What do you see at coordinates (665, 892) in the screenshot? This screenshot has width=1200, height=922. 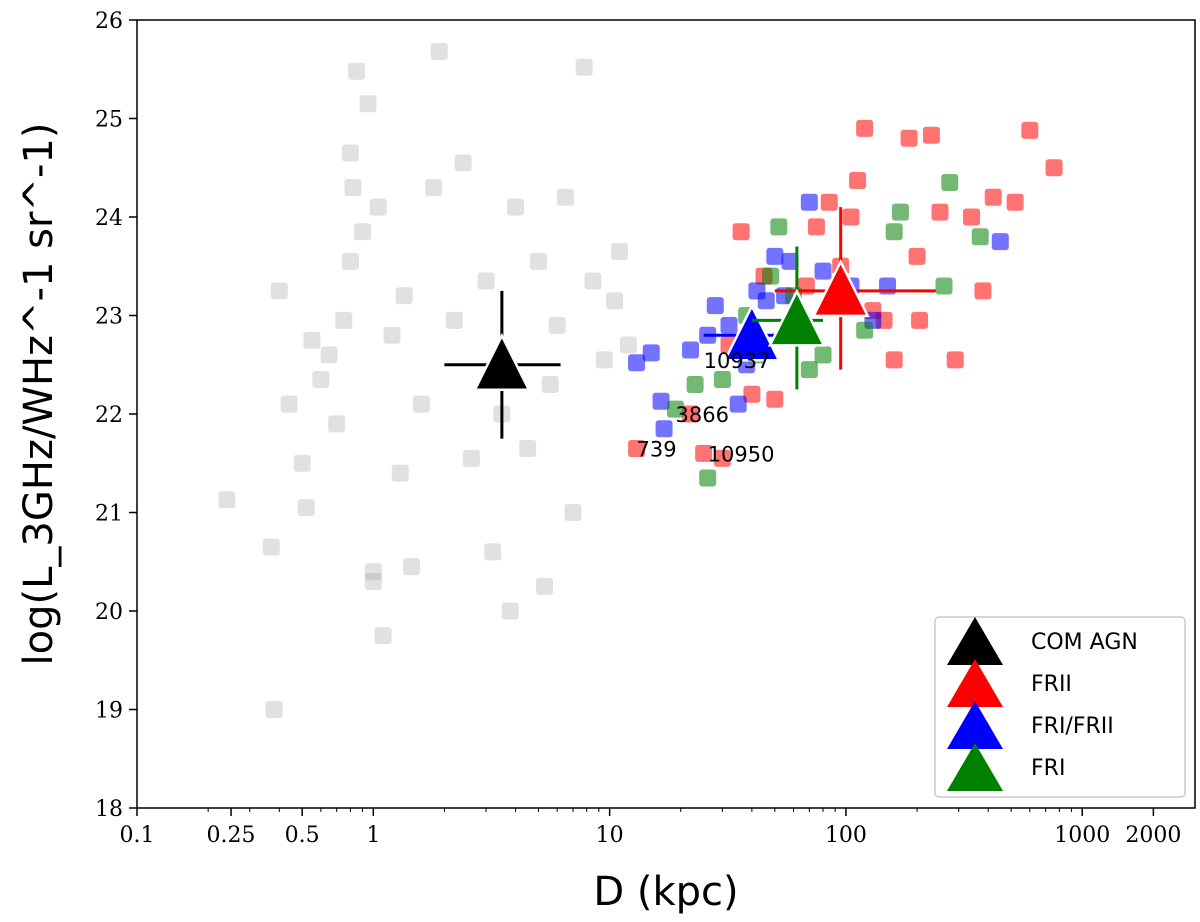 I see `x-axis-title: D (kpc)` at bounding box center [665, 892].